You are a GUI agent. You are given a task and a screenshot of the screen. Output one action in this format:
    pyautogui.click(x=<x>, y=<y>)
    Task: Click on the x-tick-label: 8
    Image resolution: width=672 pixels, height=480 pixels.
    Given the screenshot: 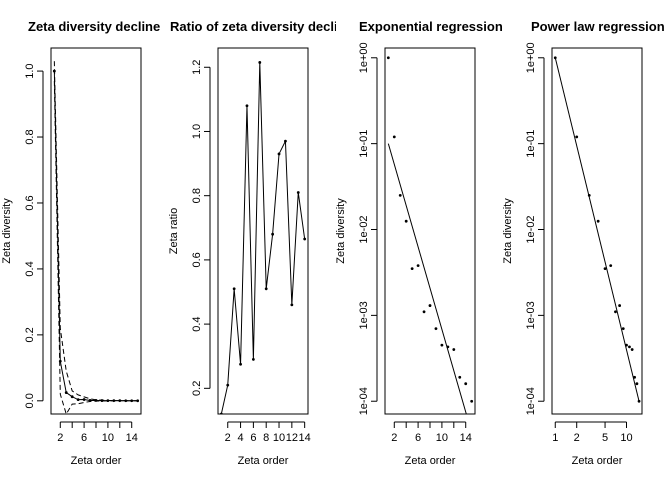 What is the action you would take?
    pyautogui.click(x=266, y=438)
    